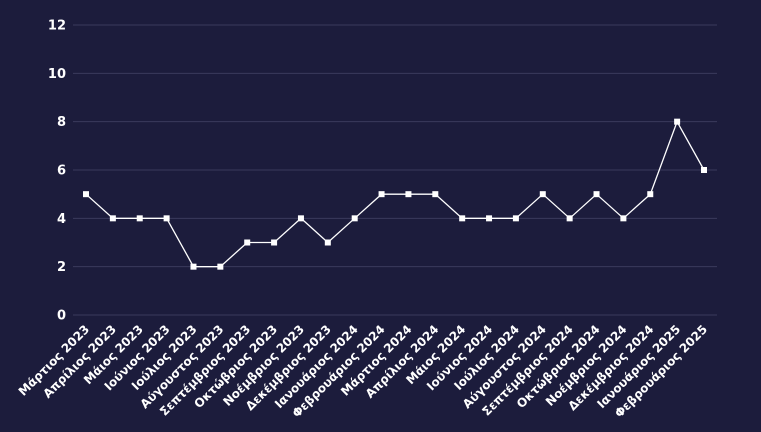 This screenshot has height=432, width=761. What do you see at coordinates (61, 316) in the screenshot?
I see `y-tick-label-0: 0` at bounding box center [61, 316].